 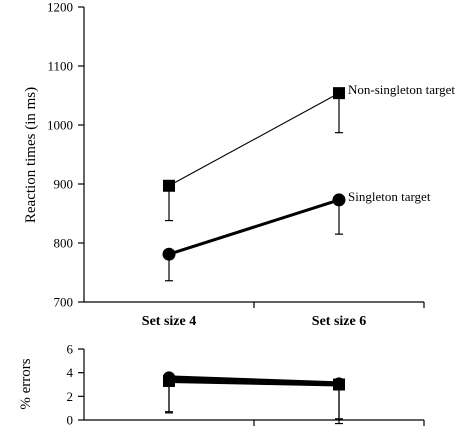 I want to click on err-y-tick-label: 2, so click(x=70, y=396).